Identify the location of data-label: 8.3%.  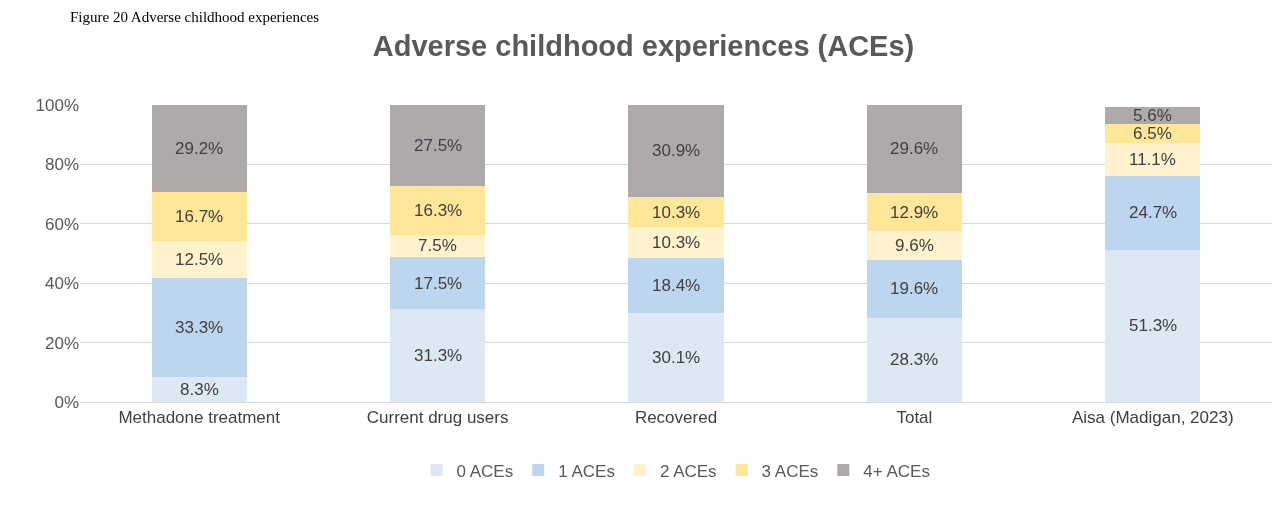
(199, 389).